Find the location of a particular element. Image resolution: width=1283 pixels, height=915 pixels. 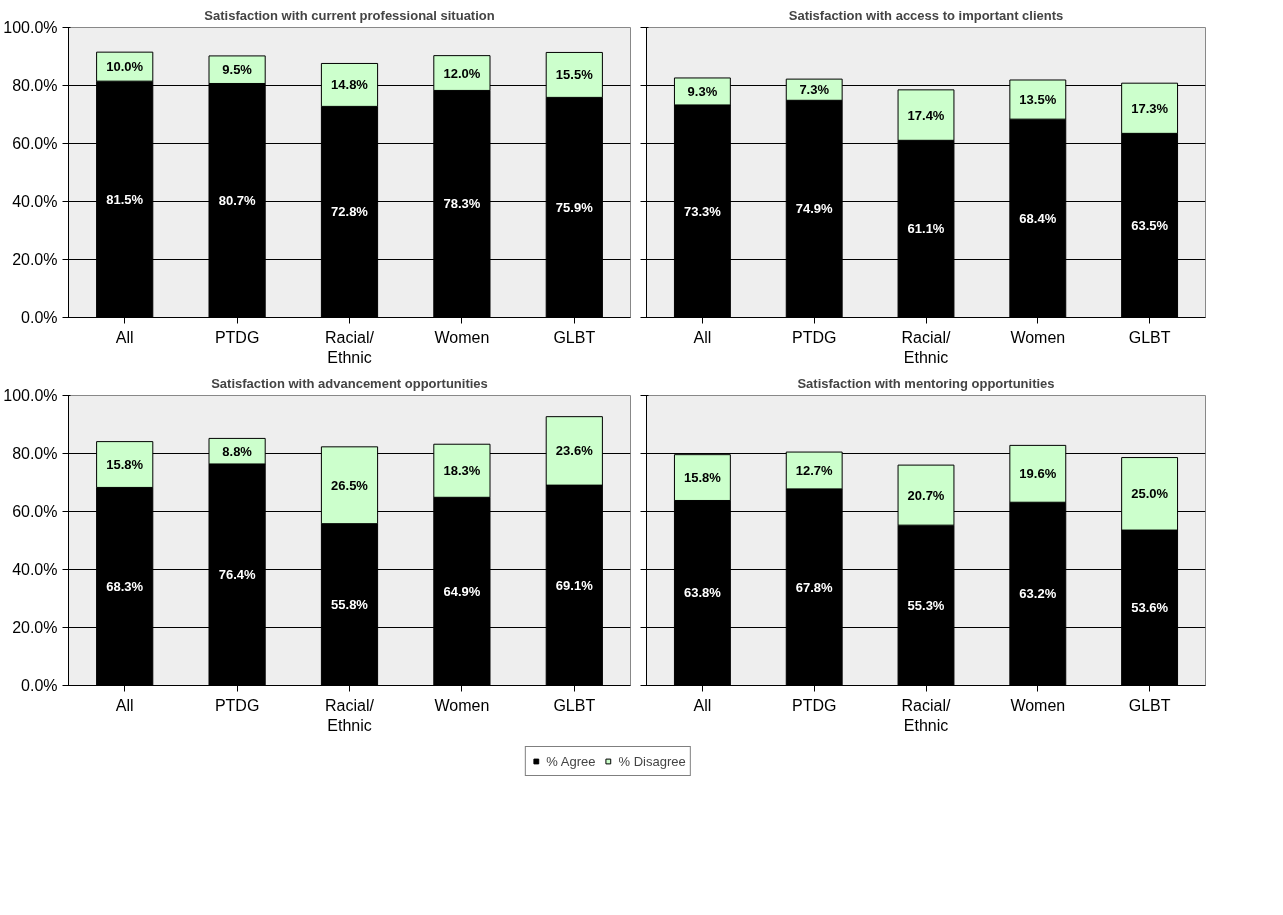

data-label: 12.0% is located at coordinates (462, 73).